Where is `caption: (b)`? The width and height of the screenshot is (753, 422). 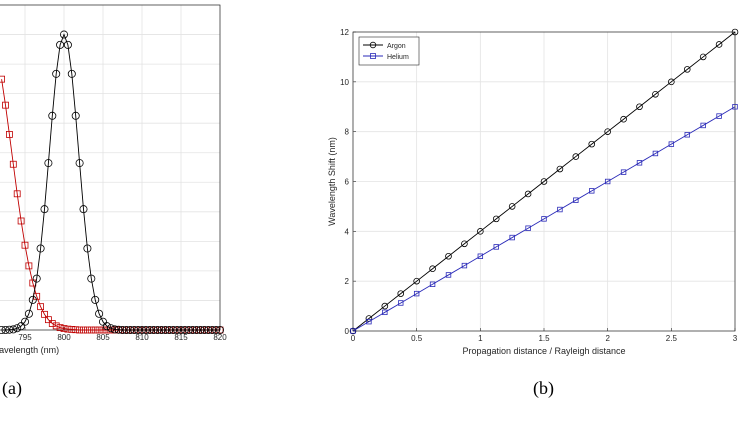 caption: (b) is located at coordinates (543, 388).